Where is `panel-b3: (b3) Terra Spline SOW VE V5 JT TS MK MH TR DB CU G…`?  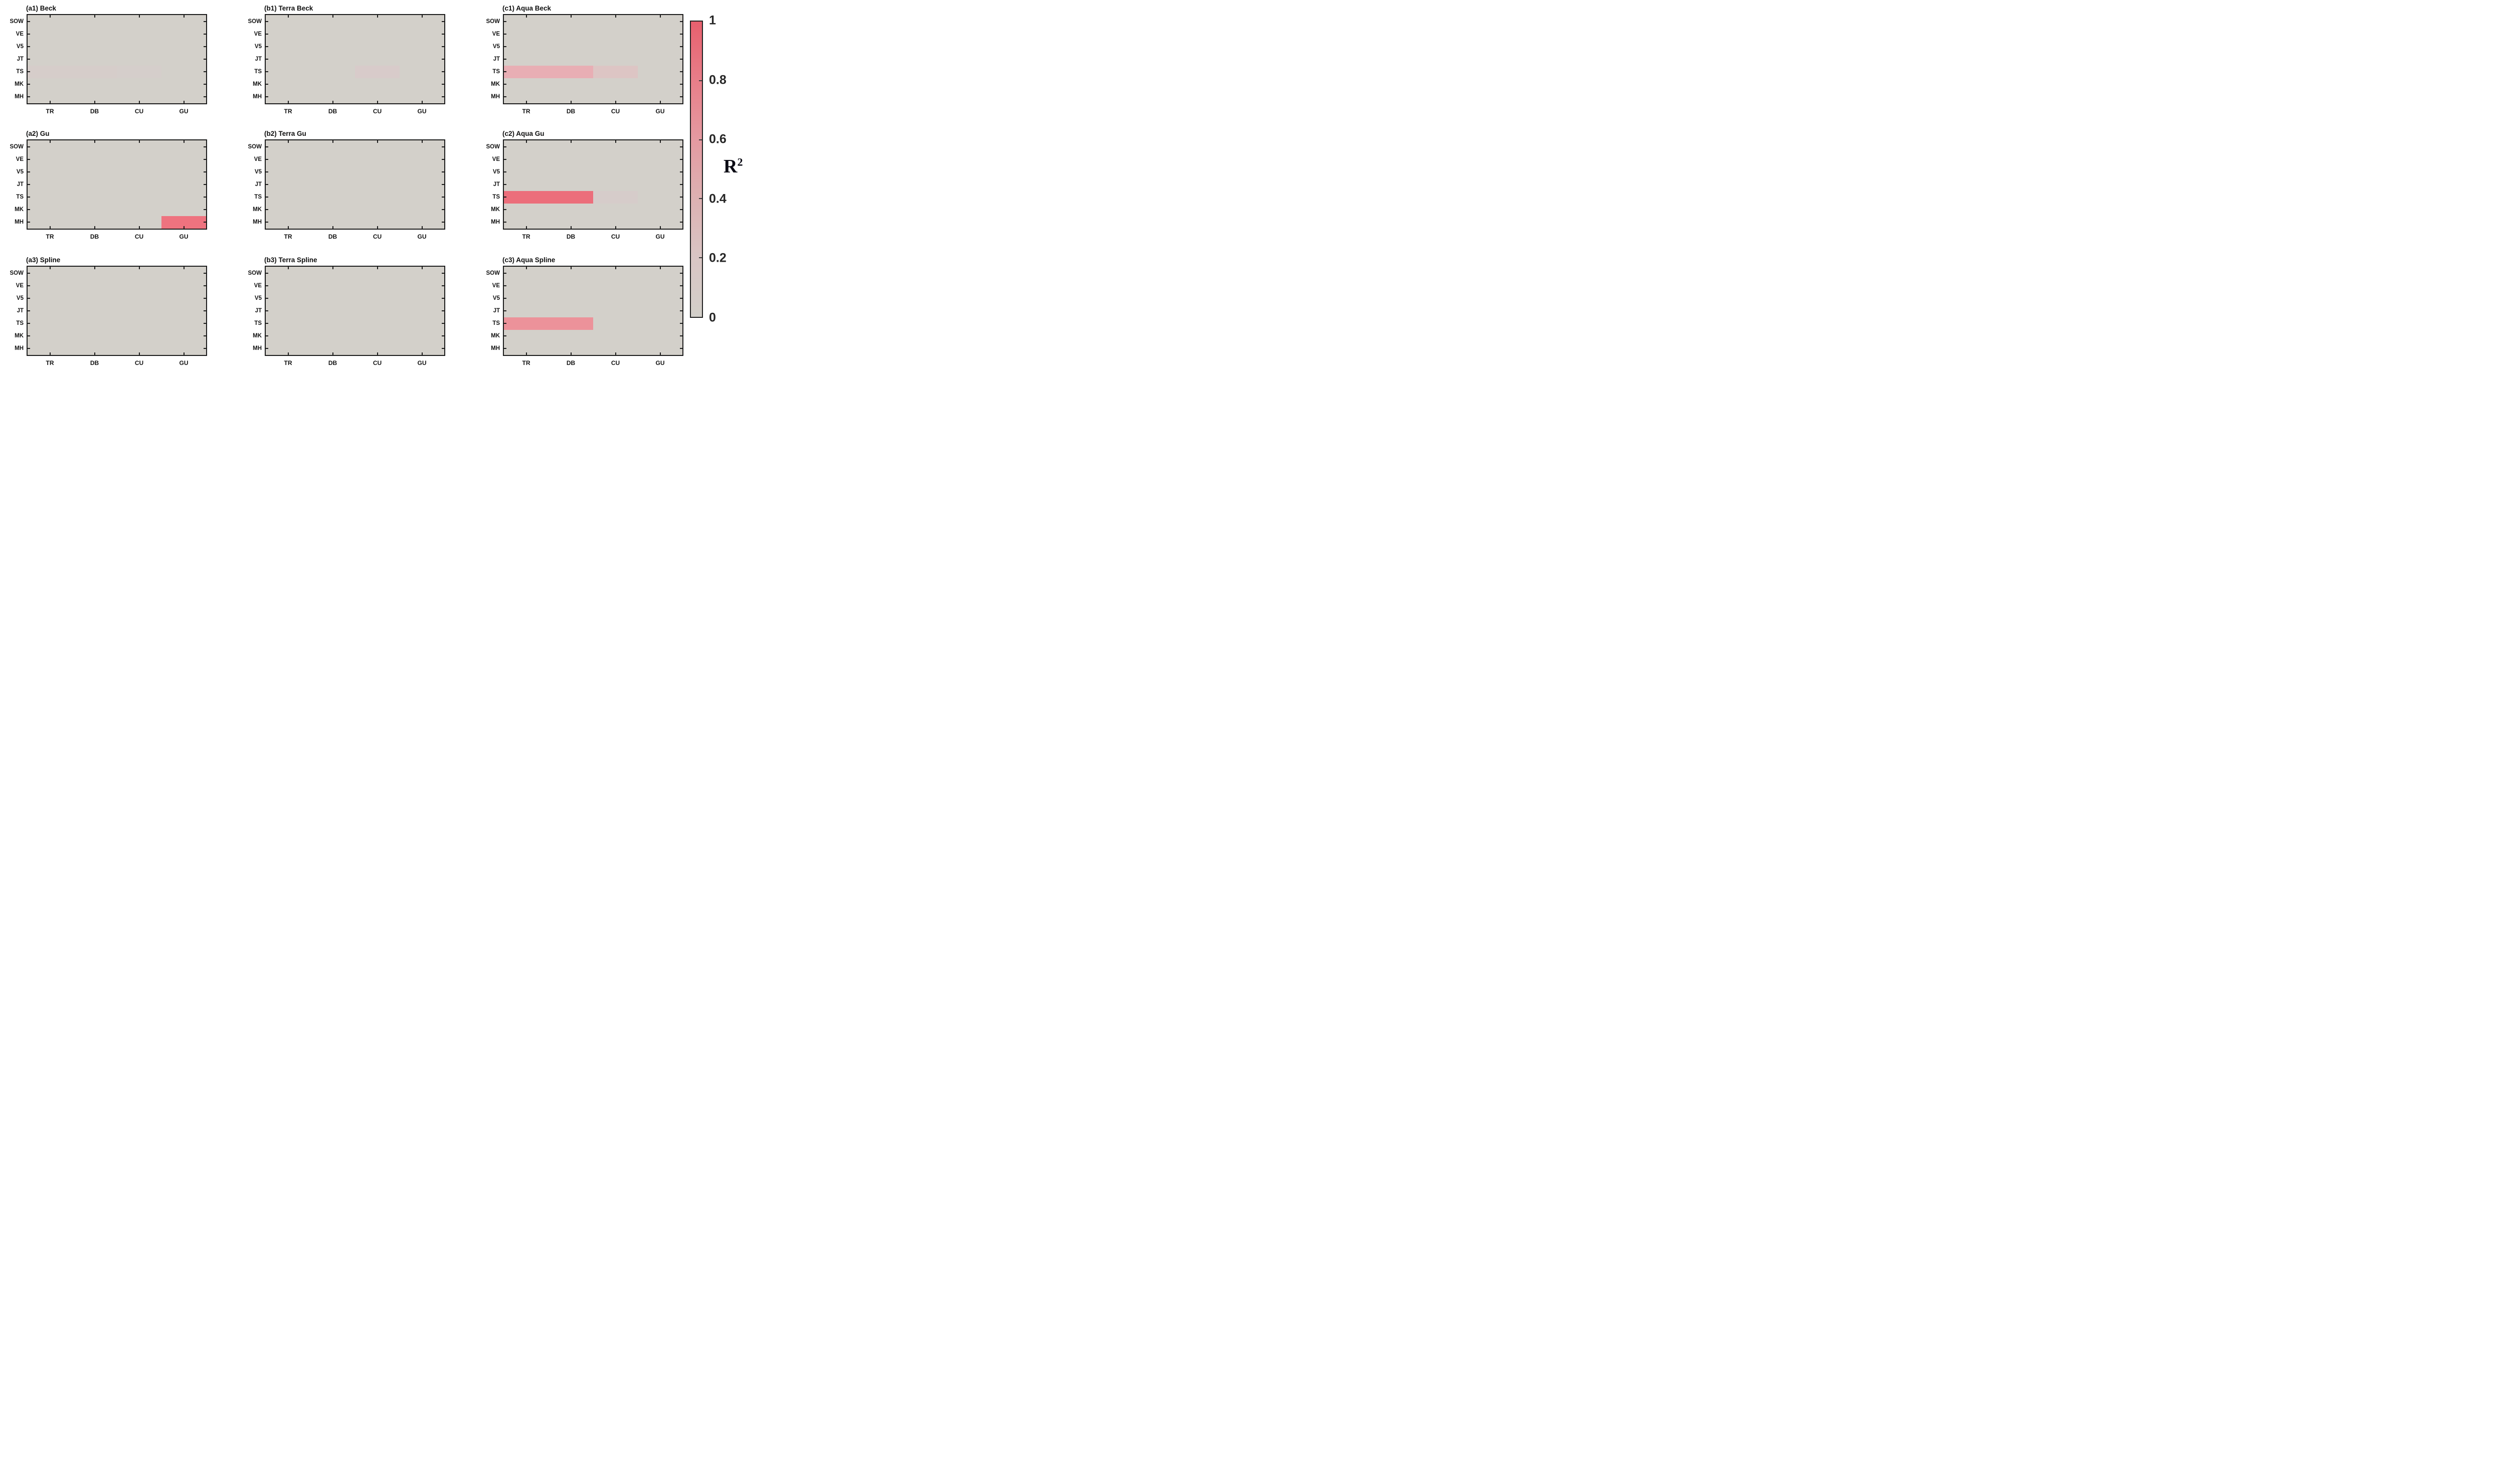
panel-b3: (b3) Terra Spline SOW VE V5 JT TS MK MH TR DB CU G… is located at coordinates (346, 311).